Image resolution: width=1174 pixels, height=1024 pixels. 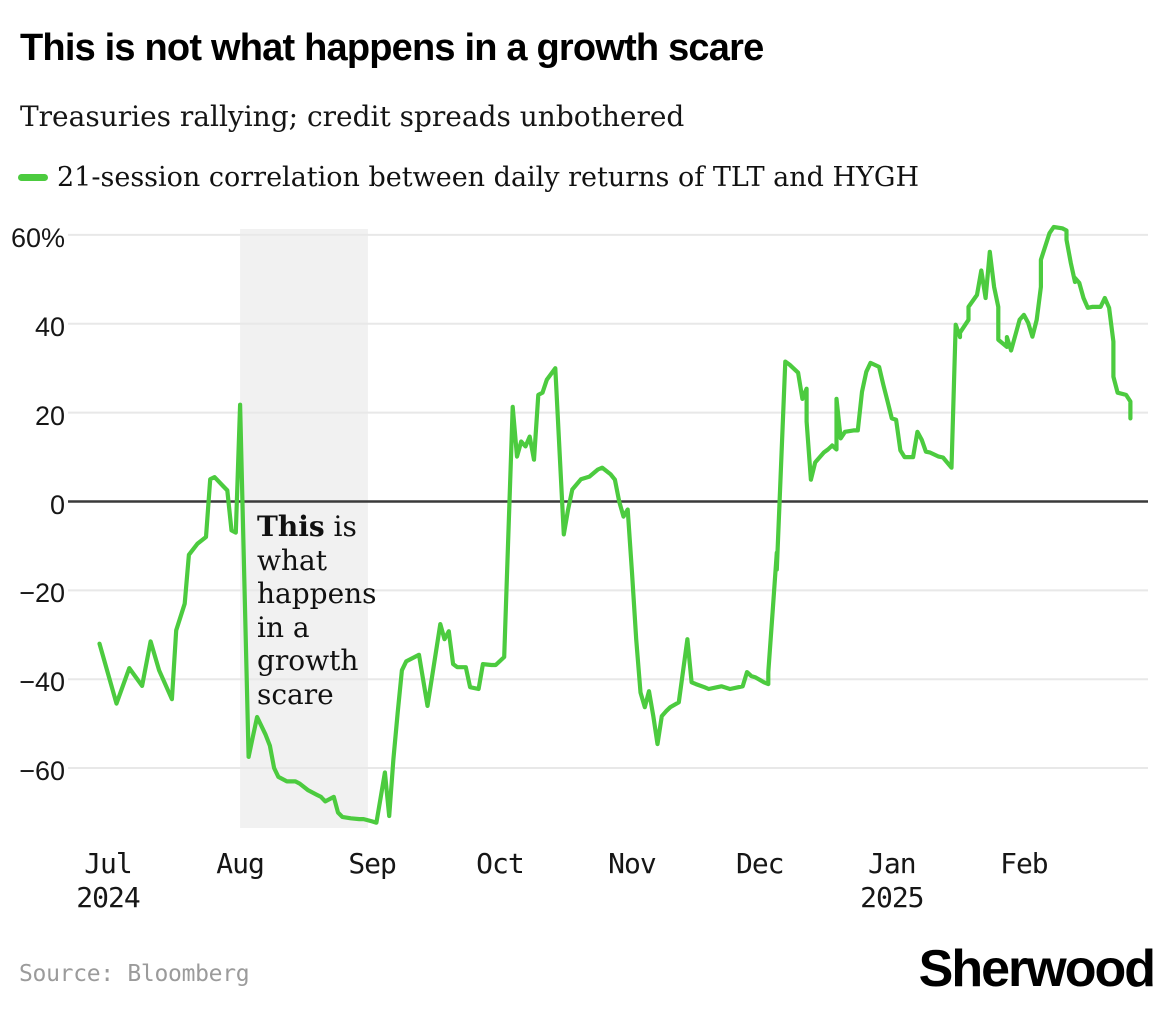 What do you see at coordinates (108, 863) in the screenshot?
I see `x-tick-label: Jul` at bounding box center [108, 863].